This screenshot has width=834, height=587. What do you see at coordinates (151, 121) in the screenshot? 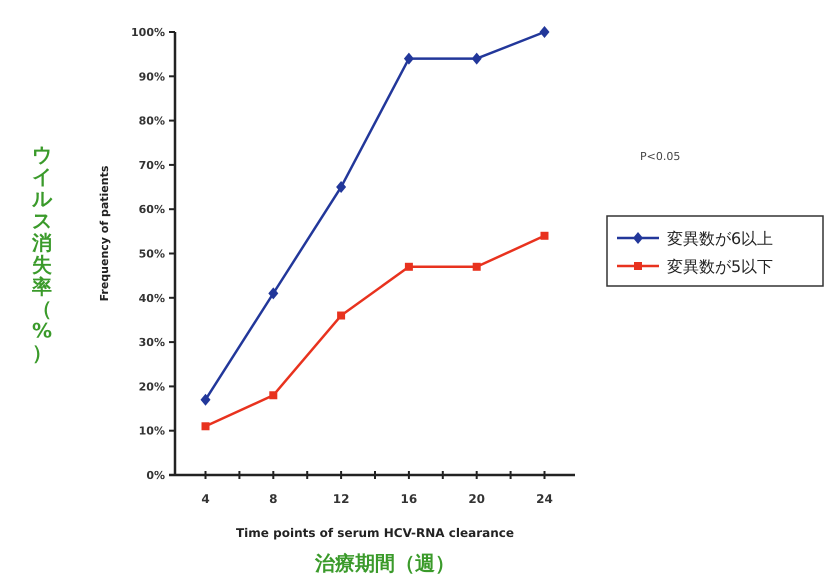
I see `y-tick-label: 80%` at bounding box center [151, 121].